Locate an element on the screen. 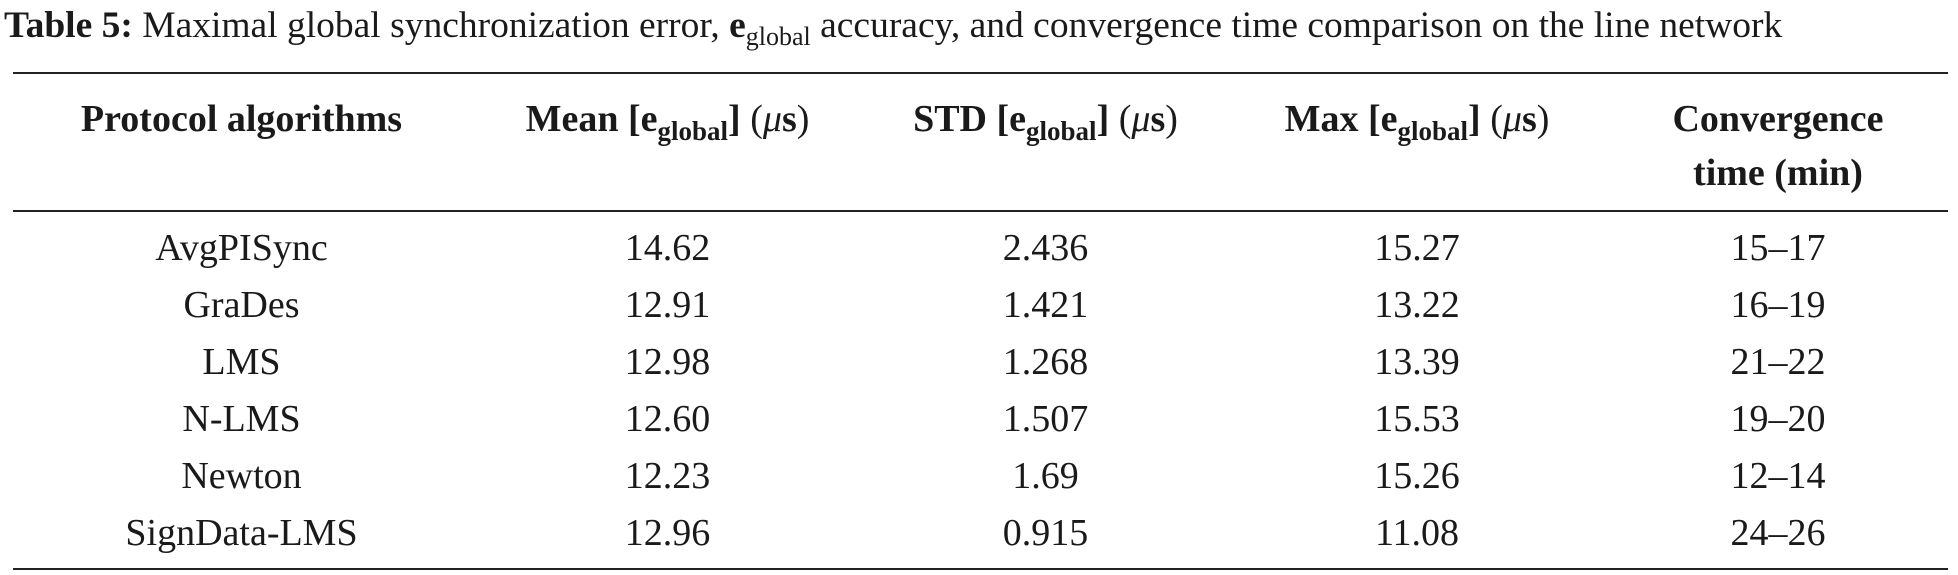 The height and width of the screenshot is (575, 1958). caption-label: Table 5: is located at coordinates (68, 25).